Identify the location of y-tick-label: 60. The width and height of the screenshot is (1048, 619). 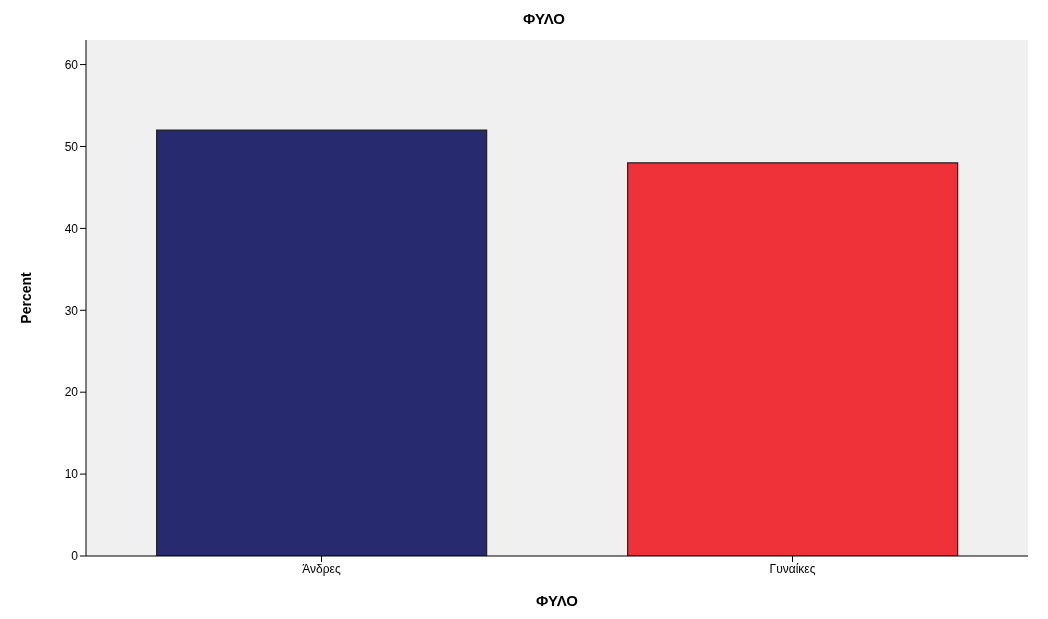
(71, 64).